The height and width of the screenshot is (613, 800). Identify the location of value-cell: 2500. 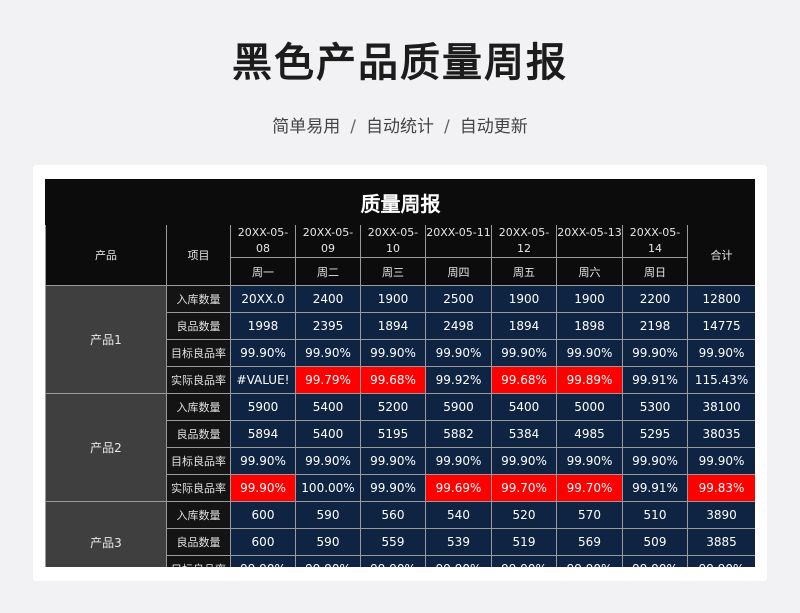
(458, 299).